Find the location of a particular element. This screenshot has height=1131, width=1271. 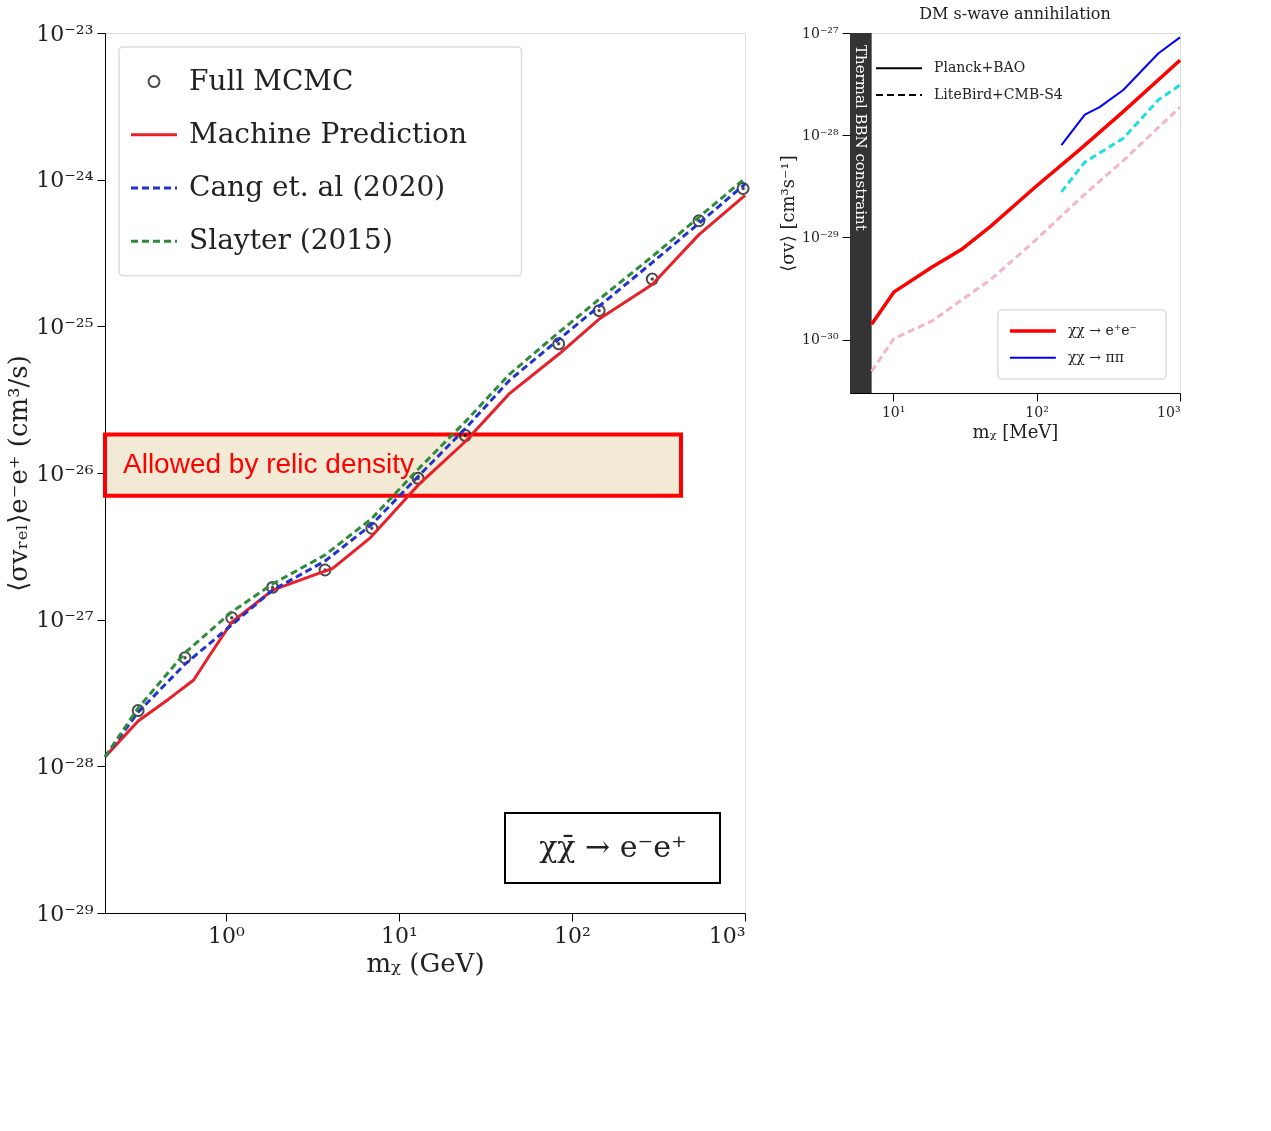

annotation: LiteBird+CMB-S4 is located at coordinates (998, 93).